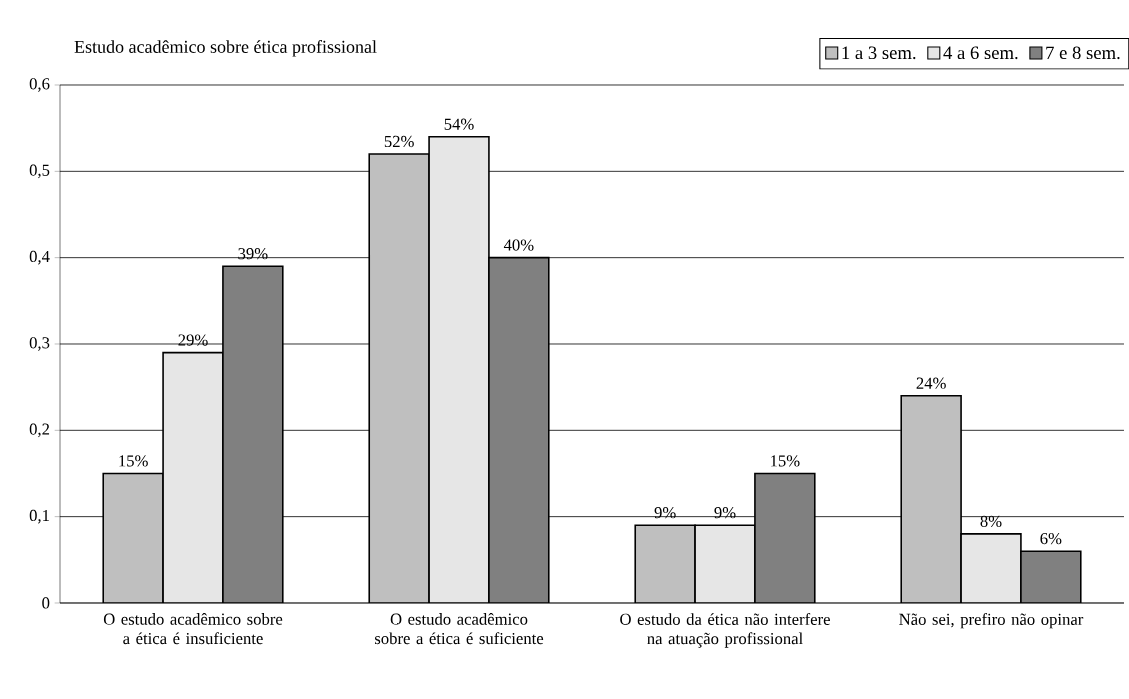 The width and height of the screenshot is (1129, 699). What do you see at coordinates (193, 629) in the screenshot?
I see `x-tick-label: O estudo acadêmico sobre a ética é insuficiente` at bounding box center [193, 629].